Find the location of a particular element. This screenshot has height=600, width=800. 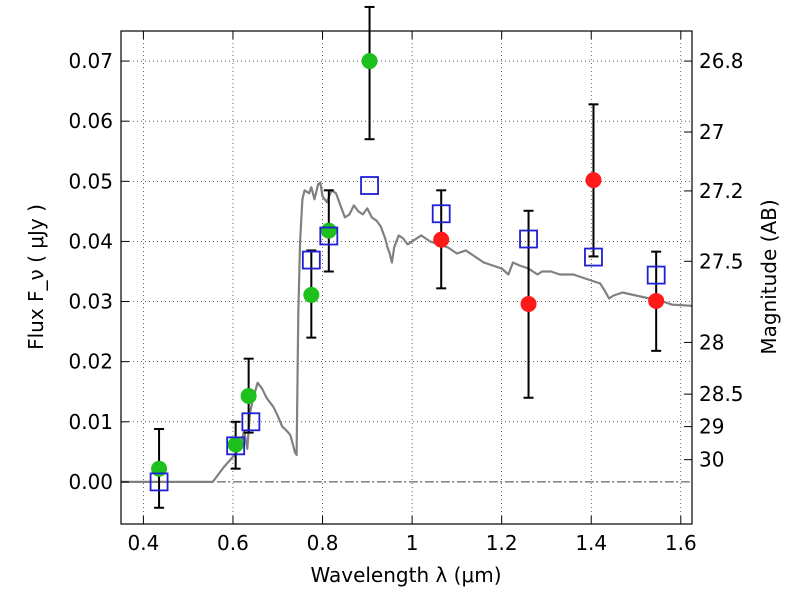

y-tick-label: 0.01 is located at coordinates (90, 422).